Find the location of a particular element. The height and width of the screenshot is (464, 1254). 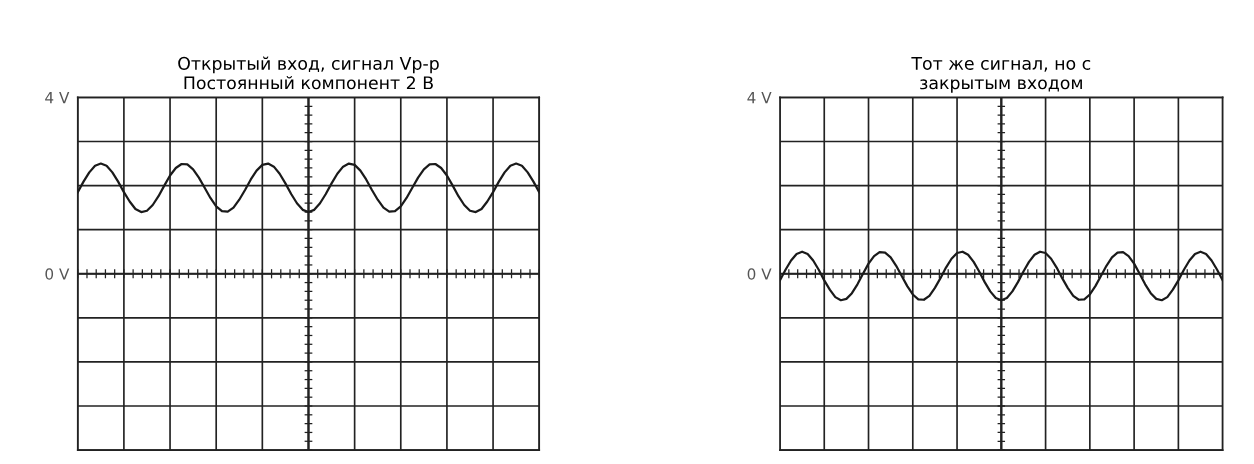

chart-title: Тот же сигнал, но с закрытым входом is located at coordinates (1001, 75).